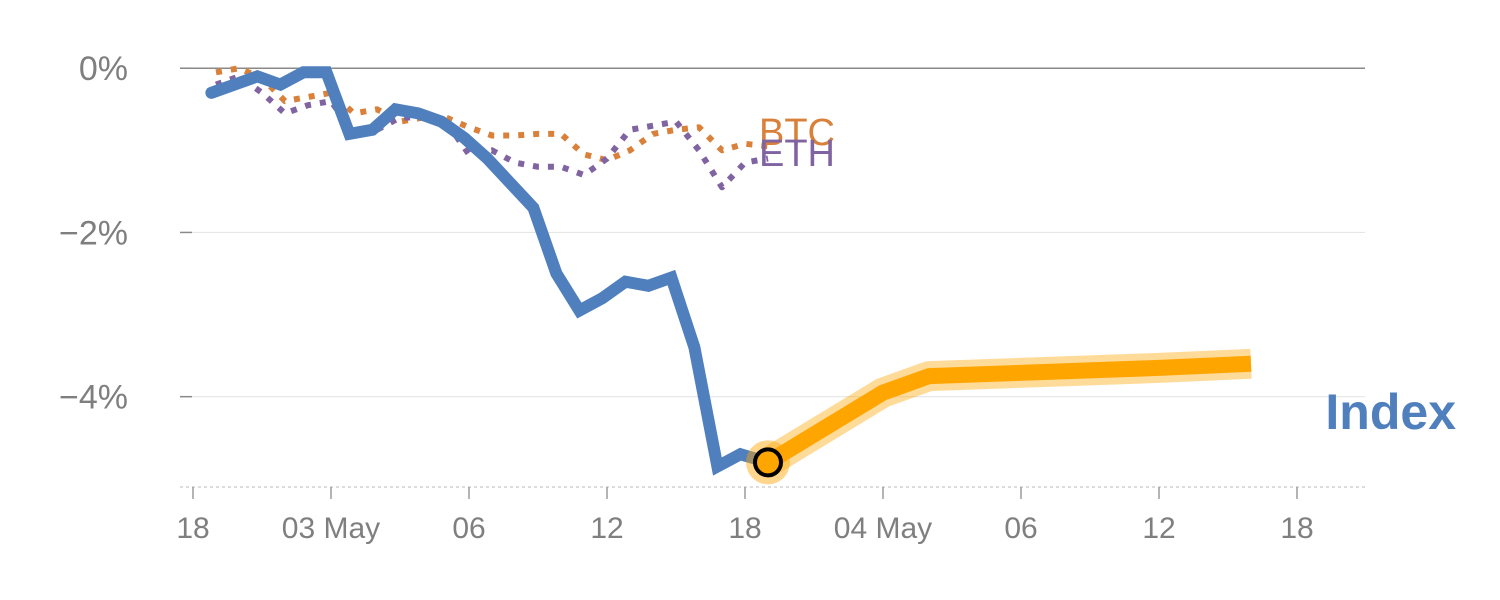  What do you see at coordinates (331, 528) in the screenshot?
I see `x-tick-label: 03 May` at bounding box center [331, 528].